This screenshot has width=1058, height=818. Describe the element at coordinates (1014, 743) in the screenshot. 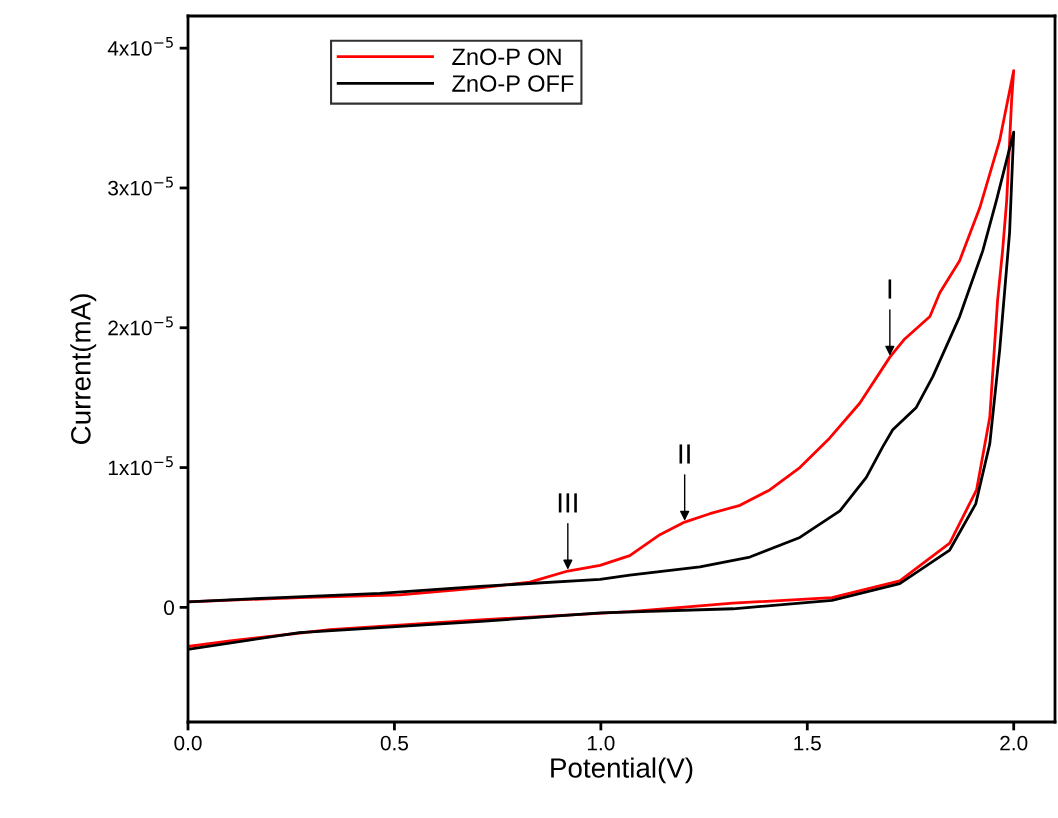

I see `x-tick-label: 2.0` at that location.